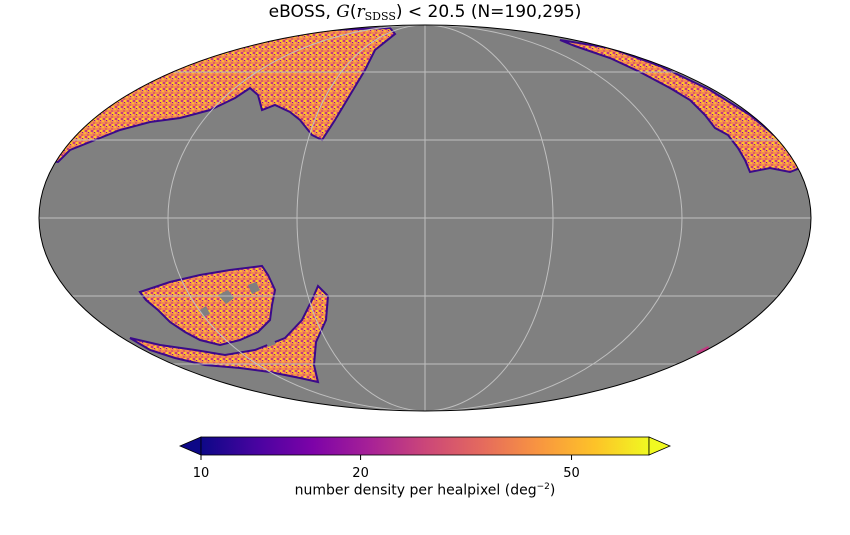  I want to click on colorbar-gradient, so click(425, 446).